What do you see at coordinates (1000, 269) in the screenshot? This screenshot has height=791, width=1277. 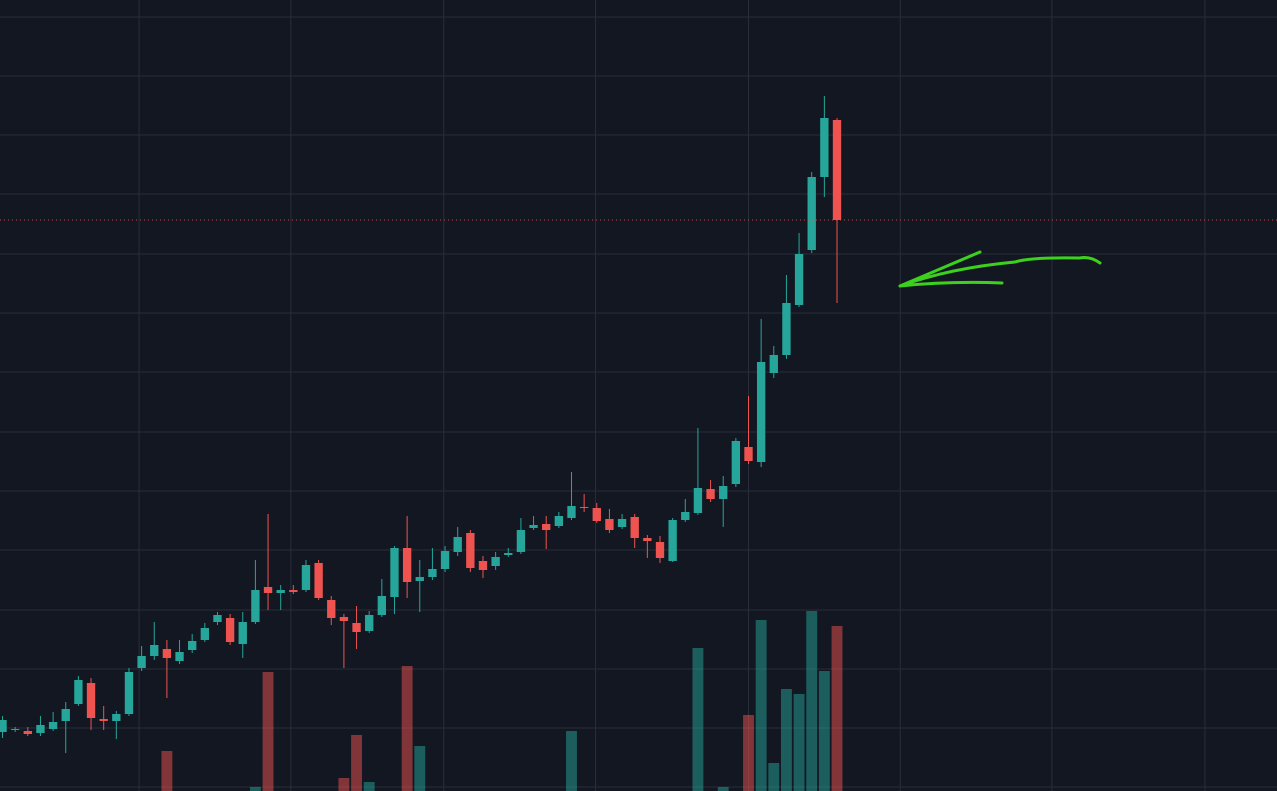 I see `hand-drawn-arrow` at bounding box center [1000, 269].